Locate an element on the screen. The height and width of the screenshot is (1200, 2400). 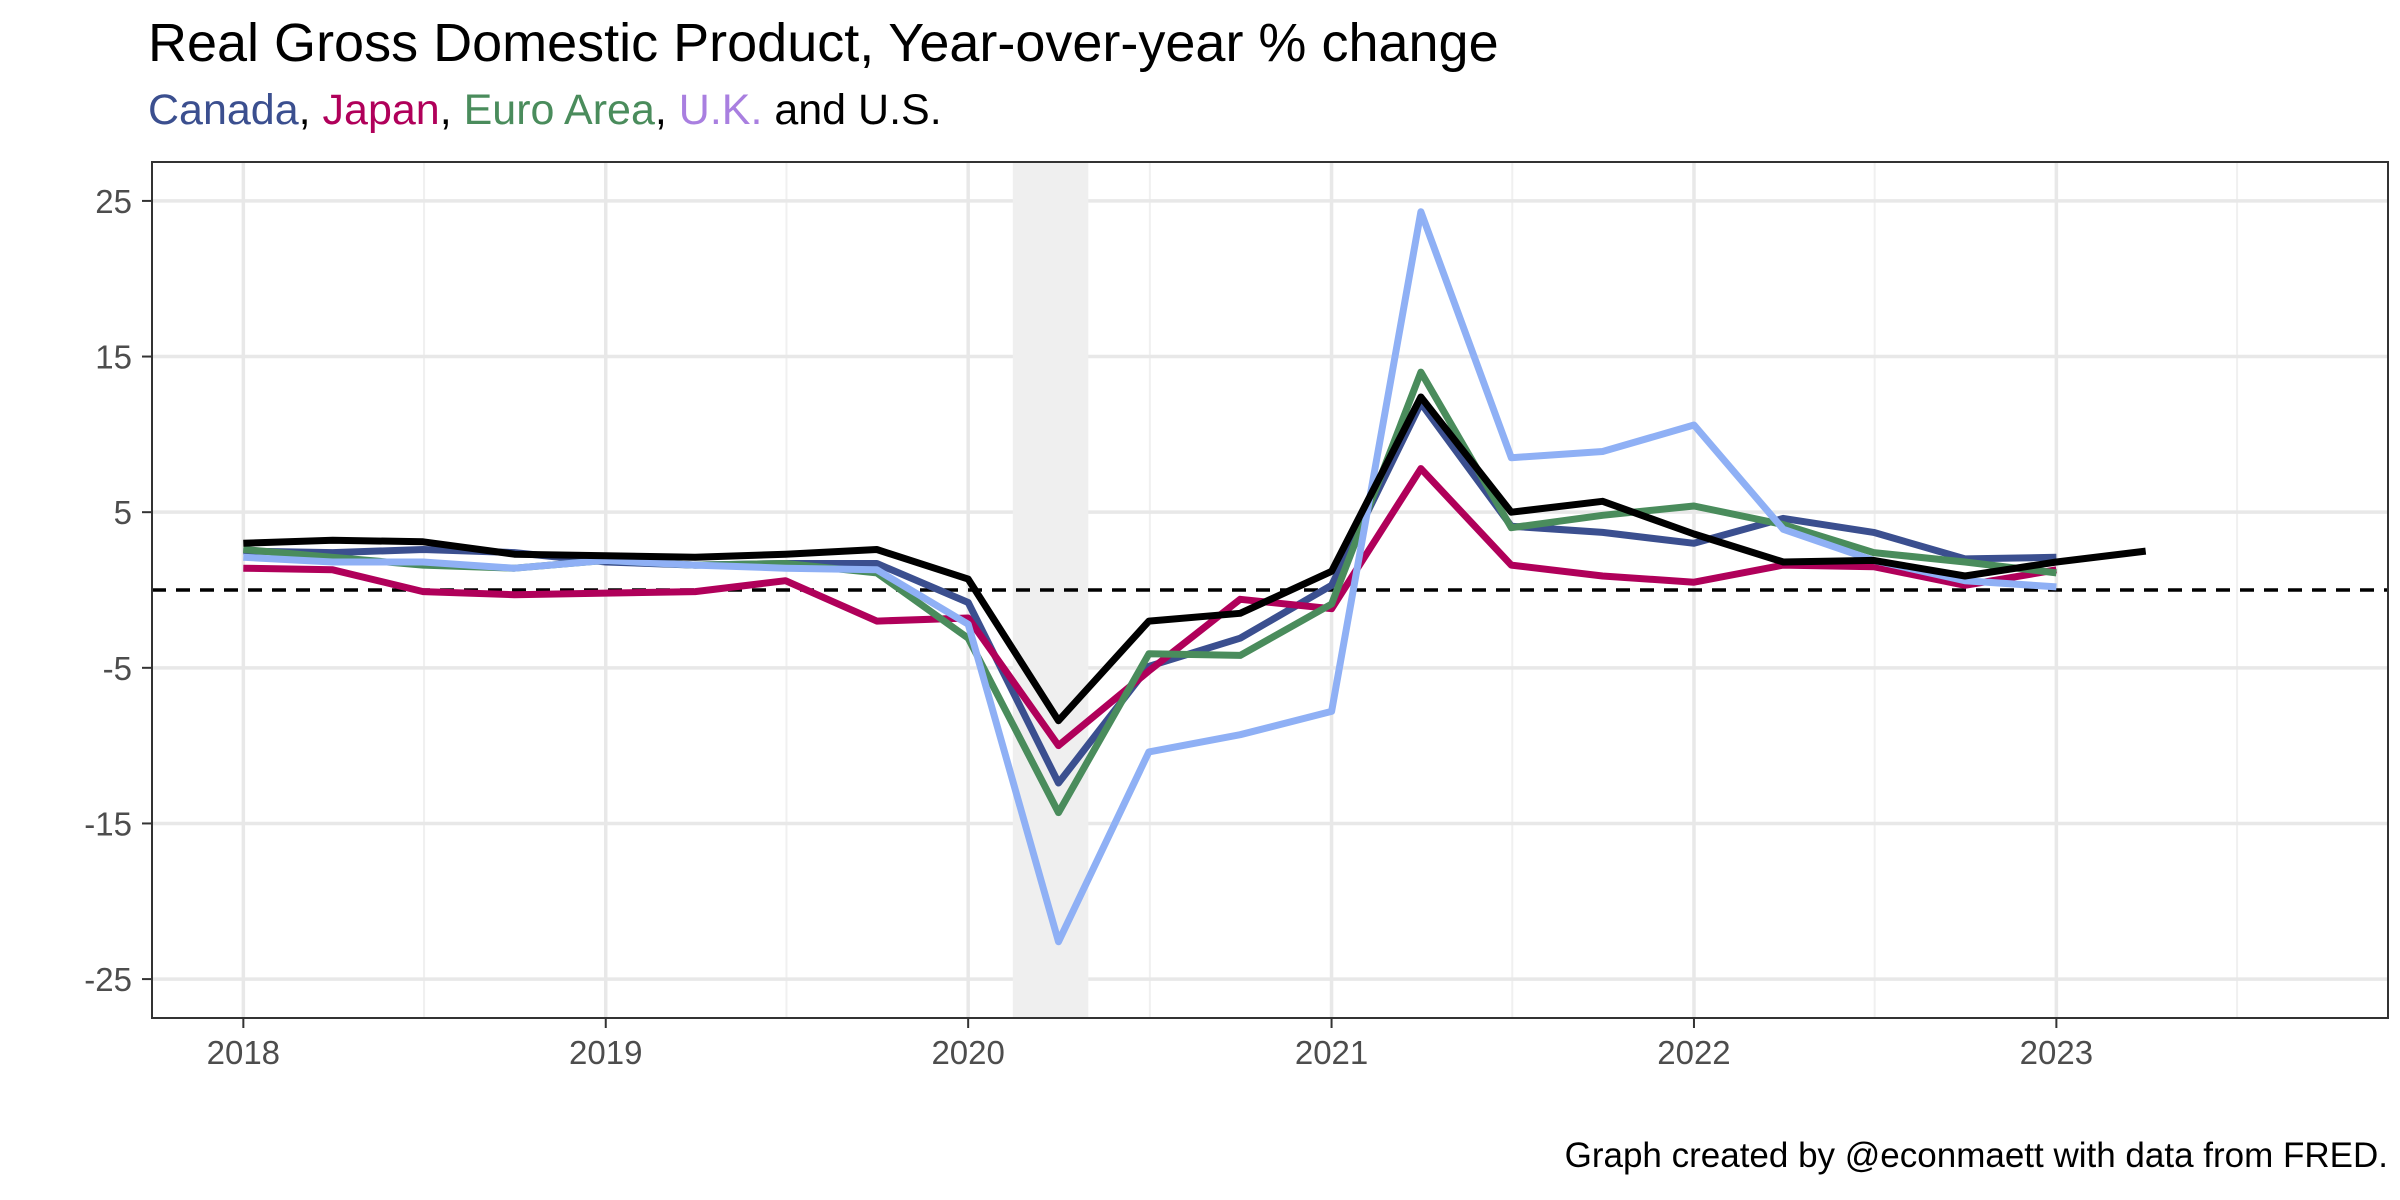
x-tick-label: 2018 is located at coordinates (243, 1052).